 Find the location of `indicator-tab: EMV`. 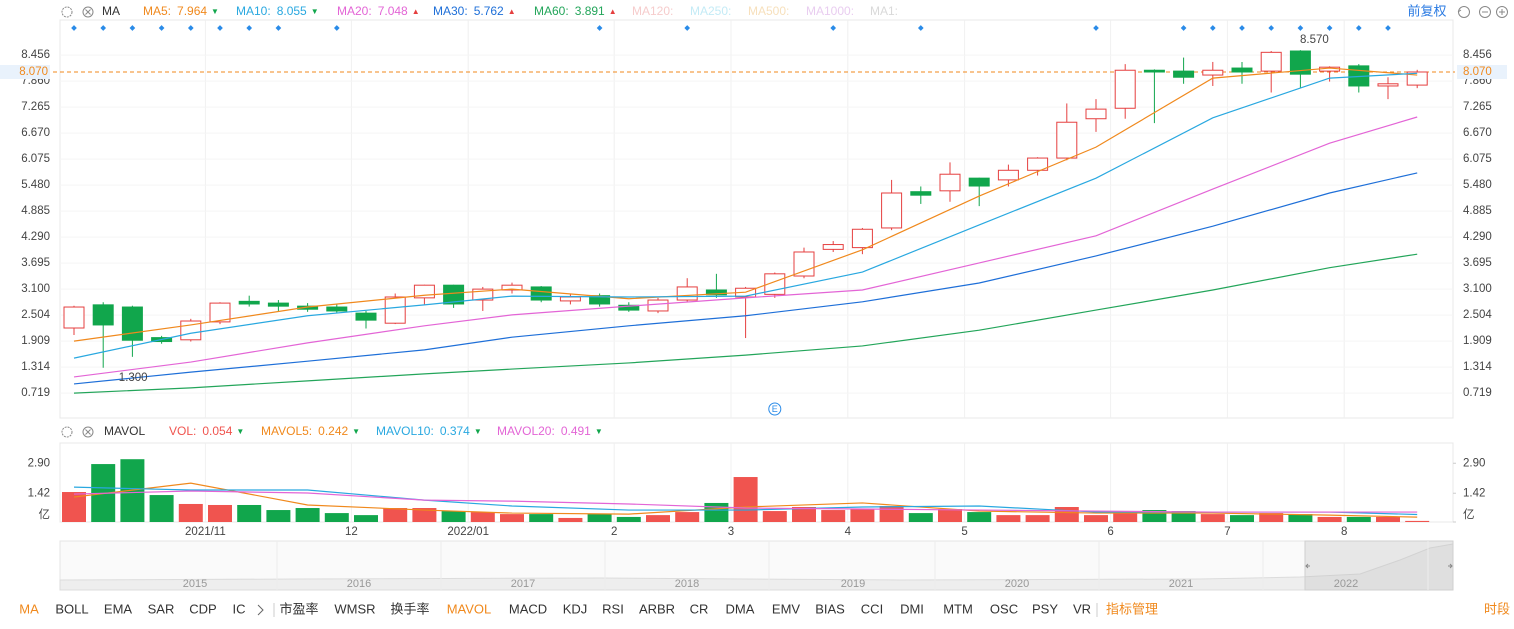

indicator-tab: EMV is located at coordinates (786, 608).